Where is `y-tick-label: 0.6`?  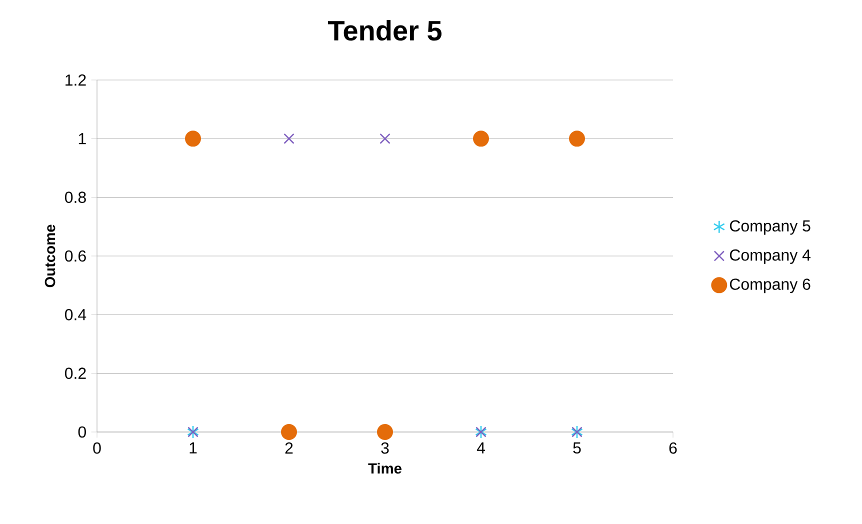 y-tick-label: 0.6 is located at coordinates (75, 256).